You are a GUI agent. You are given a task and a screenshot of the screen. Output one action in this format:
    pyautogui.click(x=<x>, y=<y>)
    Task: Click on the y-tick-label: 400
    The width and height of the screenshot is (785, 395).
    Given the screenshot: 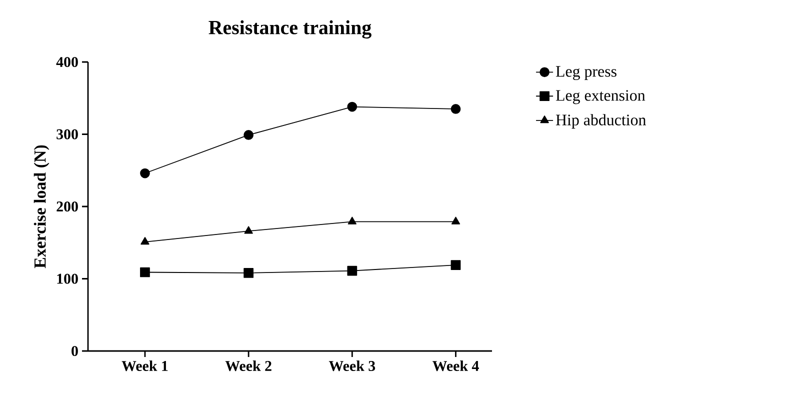 What is the action you would take?
    pyautogui.click(x=67, y=62)
    